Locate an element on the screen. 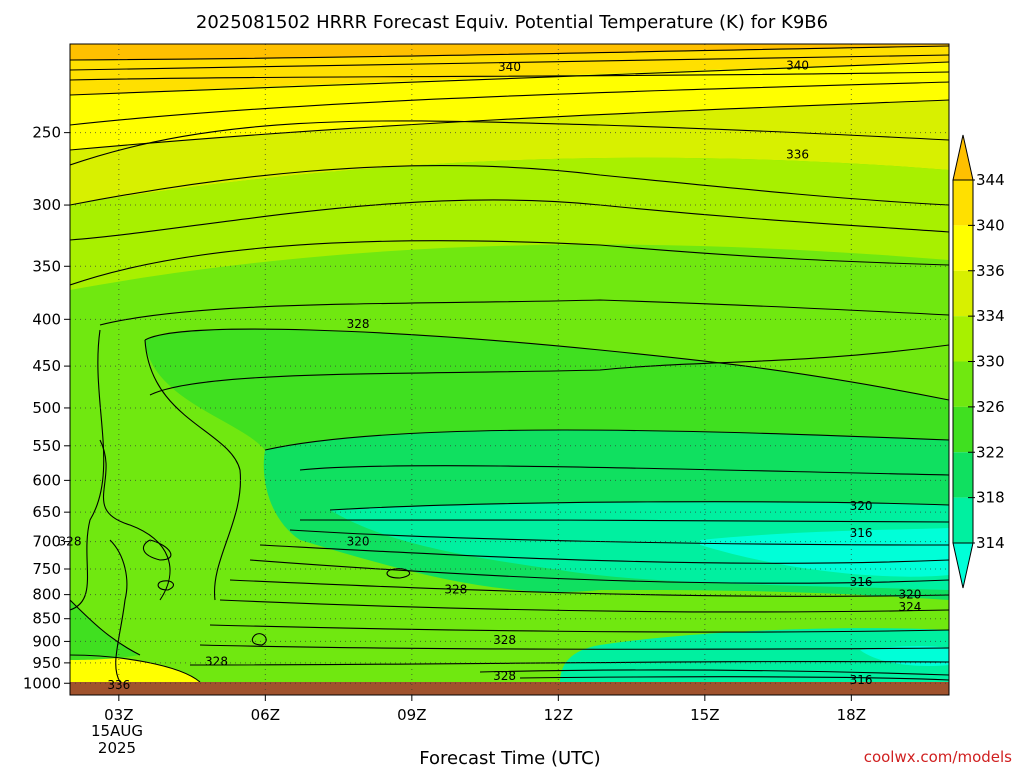 The height and width of the screenshot is (768, 1024). y-tick-label: 600 is located at coordinates (46, 480).